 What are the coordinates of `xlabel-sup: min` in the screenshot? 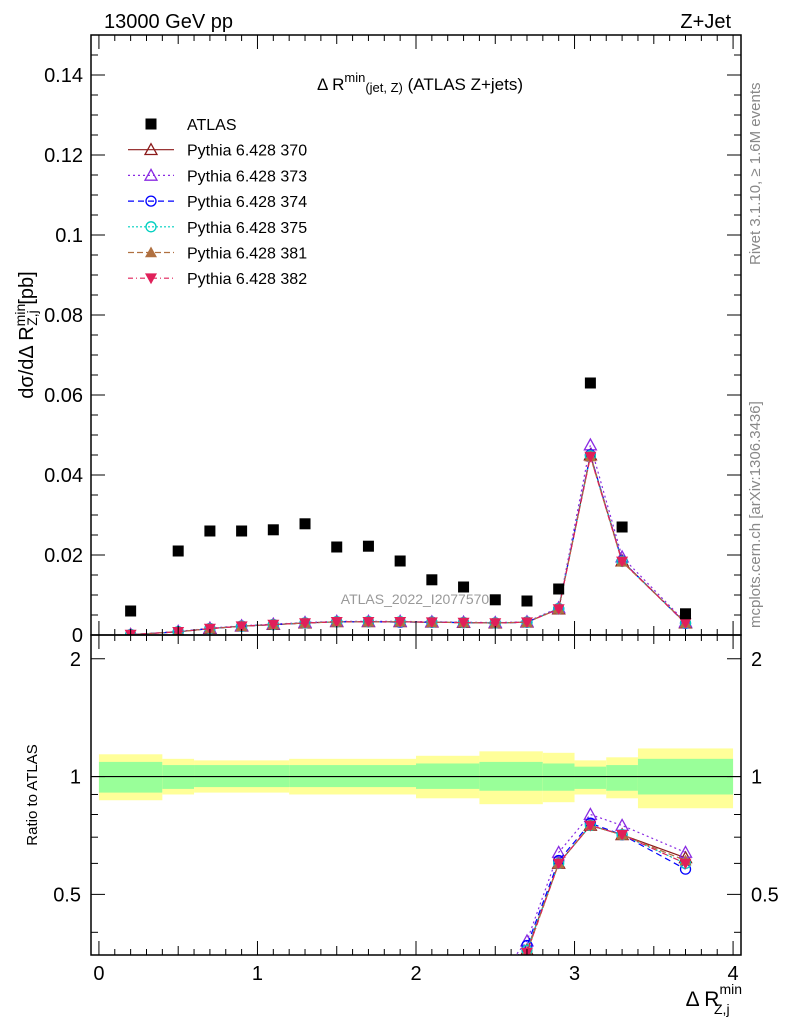 It's located at (730, 989).